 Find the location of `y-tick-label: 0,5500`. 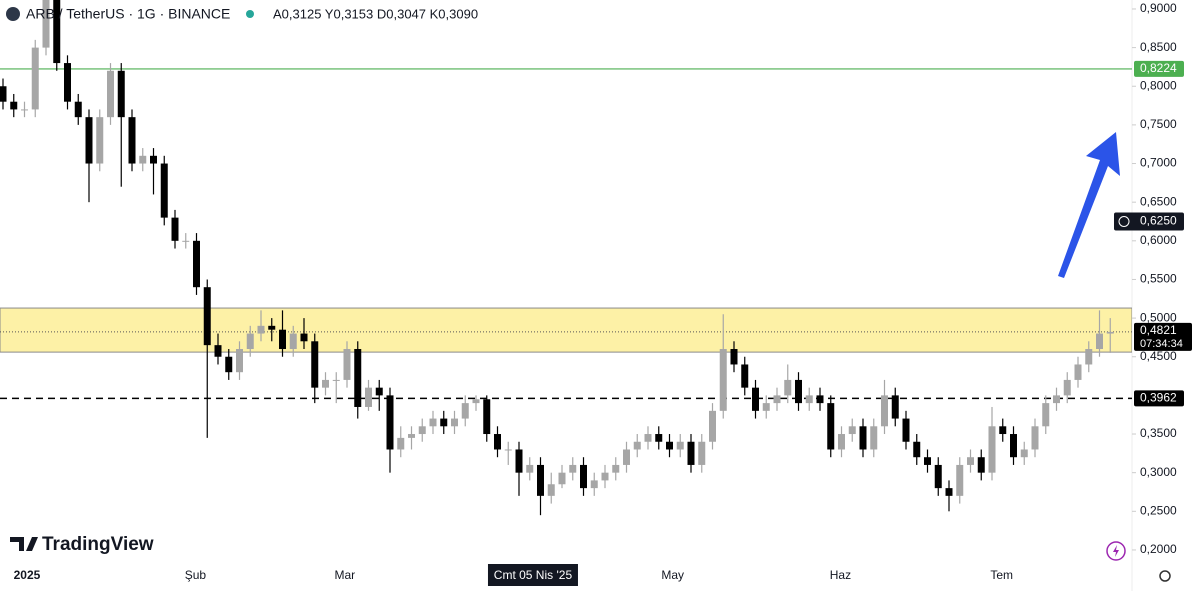

y-tick-label: 0,5500 is located at coordinates (1158, 279).